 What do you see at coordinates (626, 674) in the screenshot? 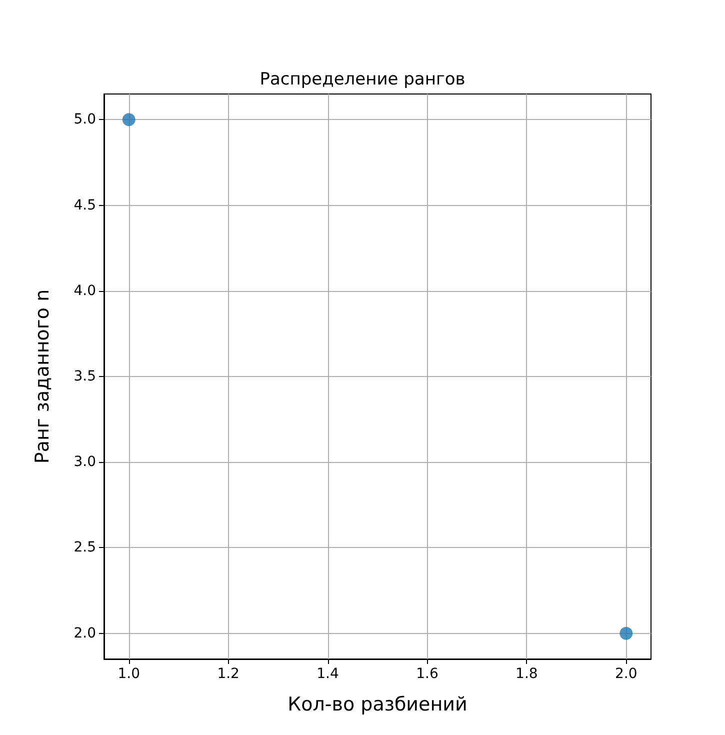
I see `x-tick-label: 2.0` at bounding box center [626, 674].